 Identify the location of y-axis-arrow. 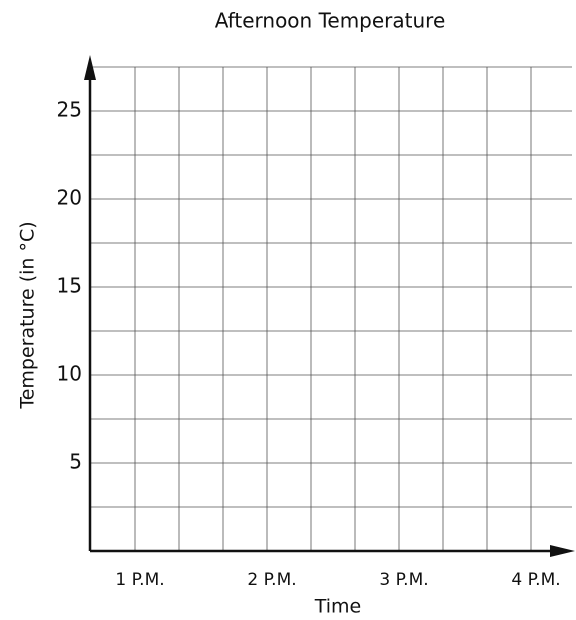
(90, 67).